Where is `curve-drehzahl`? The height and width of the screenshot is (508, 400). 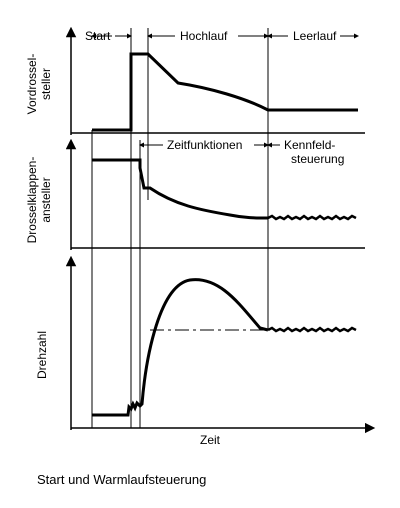
curve-drehzahl is located at coordinates (180, 347).